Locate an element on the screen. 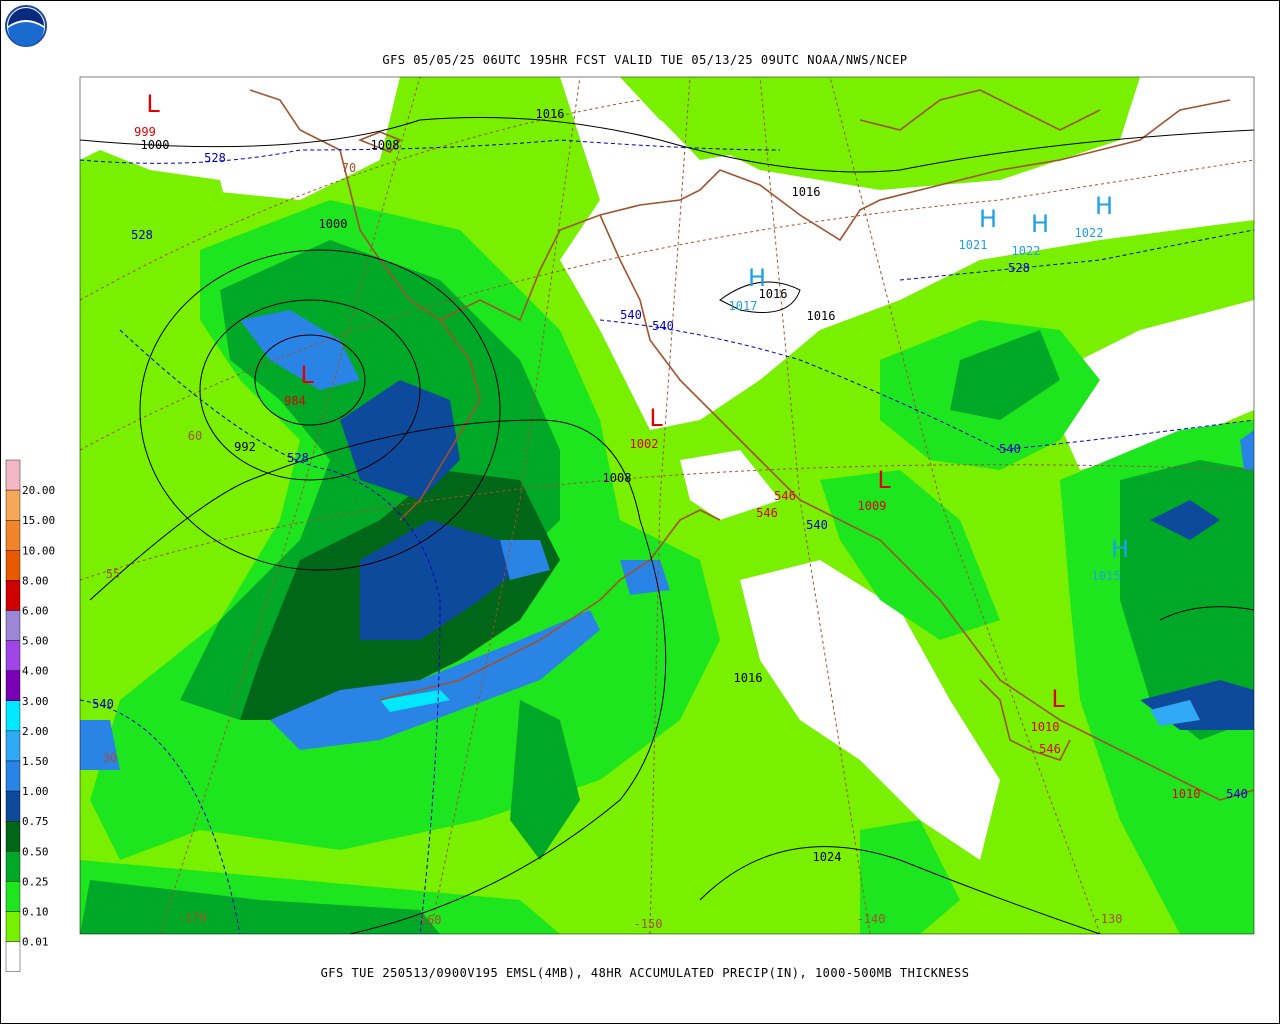  legend-label: 1.50 is located at coordinates (35, 761).